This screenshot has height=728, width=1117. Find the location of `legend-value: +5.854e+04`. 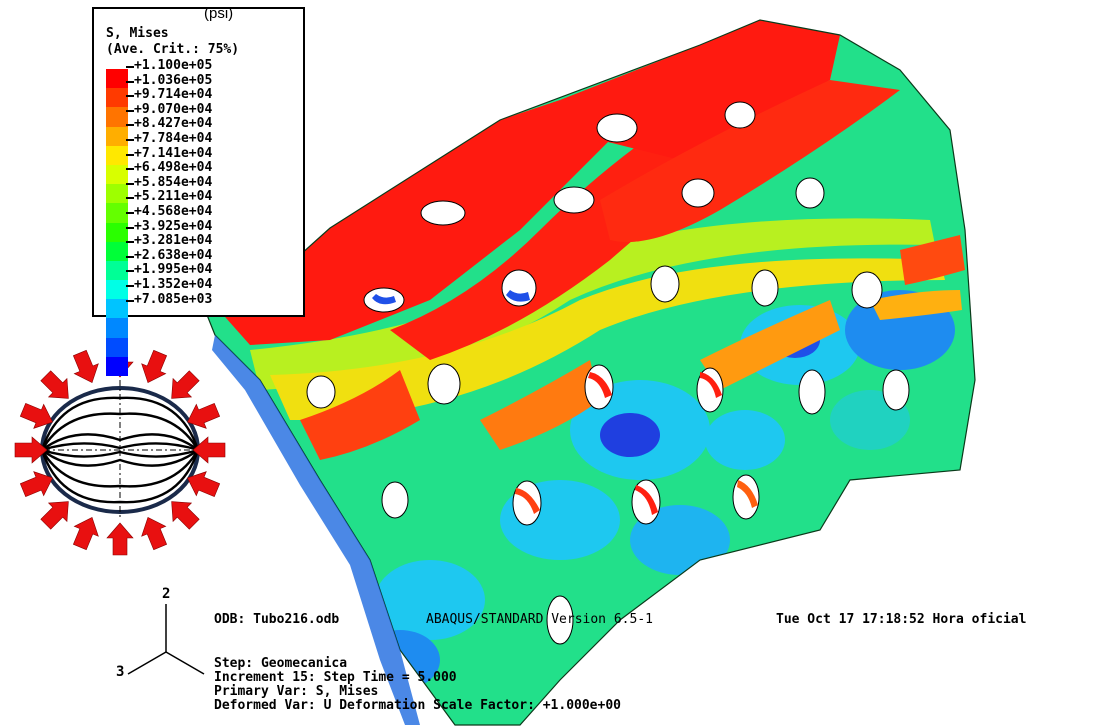

legend-value: +5.854e+04 is located at coordinates (173, 182).